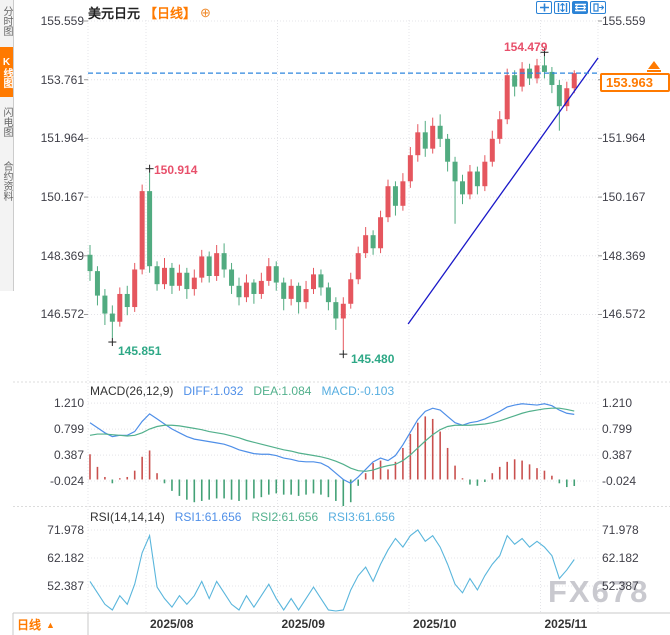 The height and width of the screenshot is (635, 670). Describe the element at coordinates (654, 71) in the screenshot. I see `price-up-arrow-base` at that location.